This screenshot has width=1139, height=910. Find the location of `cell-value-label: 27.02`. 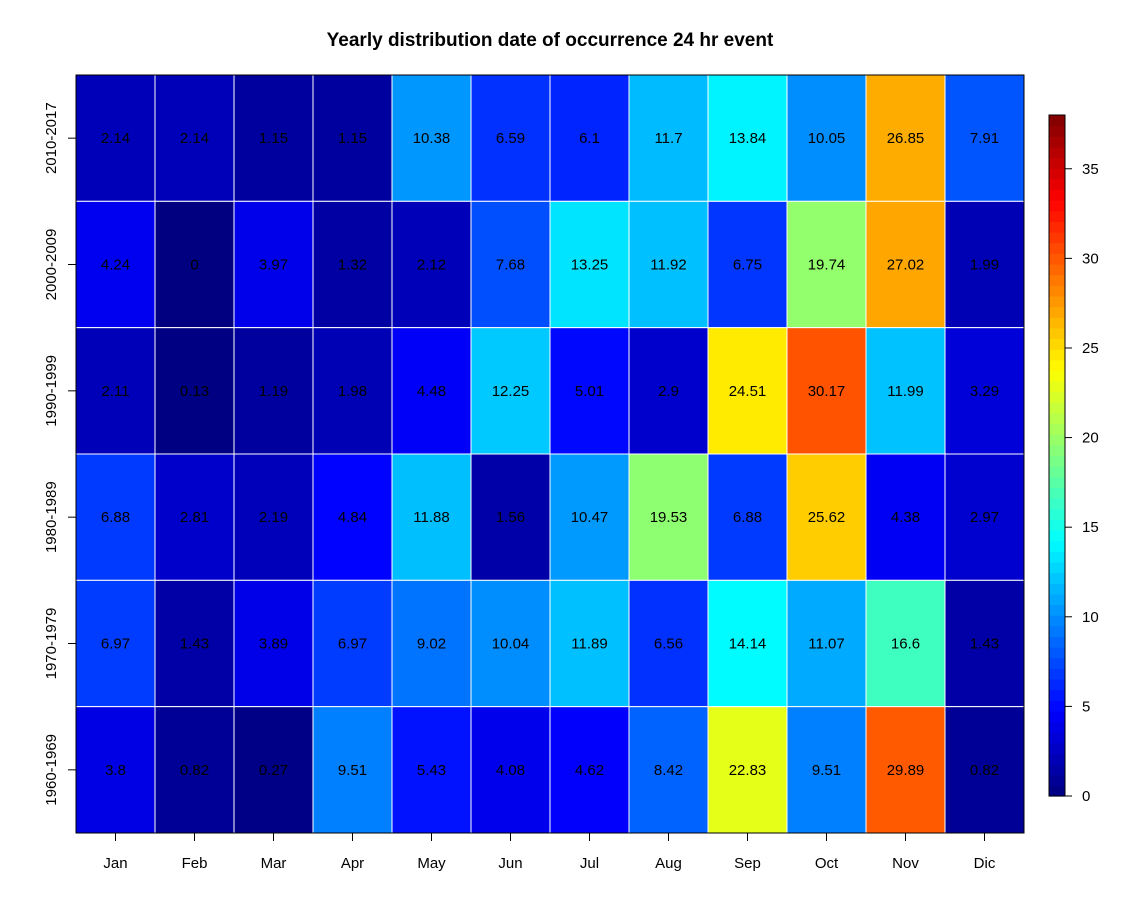

cell-value-label: 27.02 is located at coordinates (906, 265).